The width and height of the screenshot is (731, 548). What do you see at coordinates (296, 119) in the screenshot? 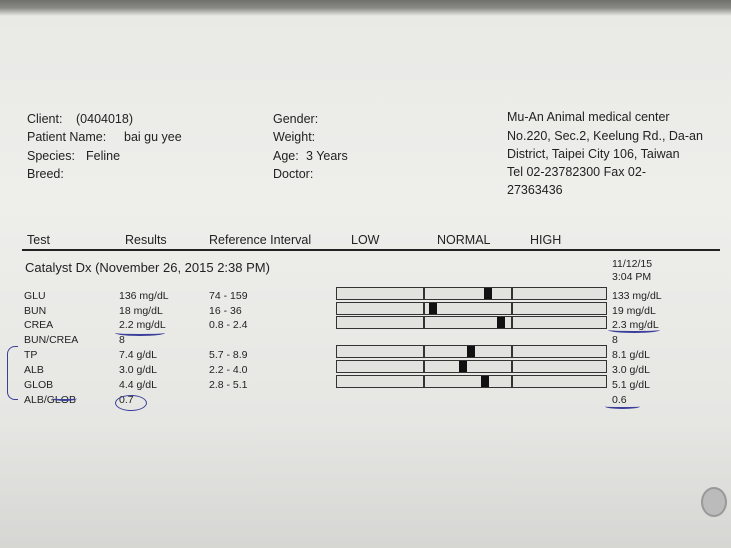
I see `gender-label: Gender:` at bounding box center [296, 119].